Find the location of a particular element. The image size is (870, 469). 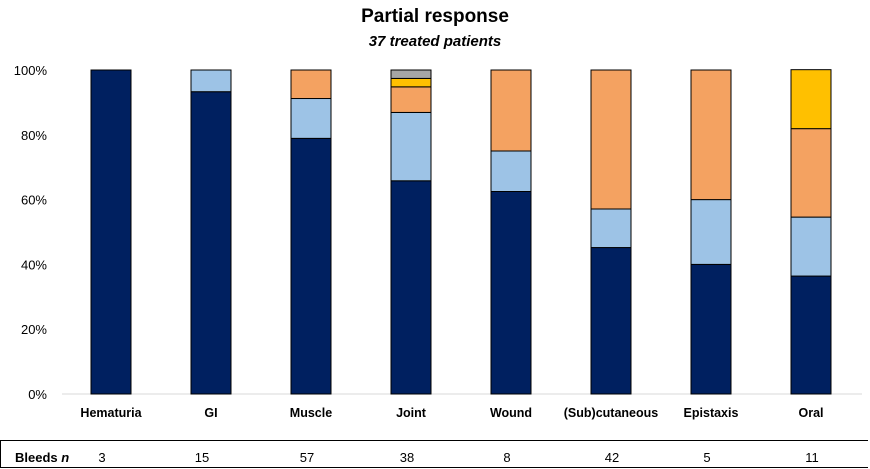

bleeds-count: 11 is located at coordinates (812, 457).